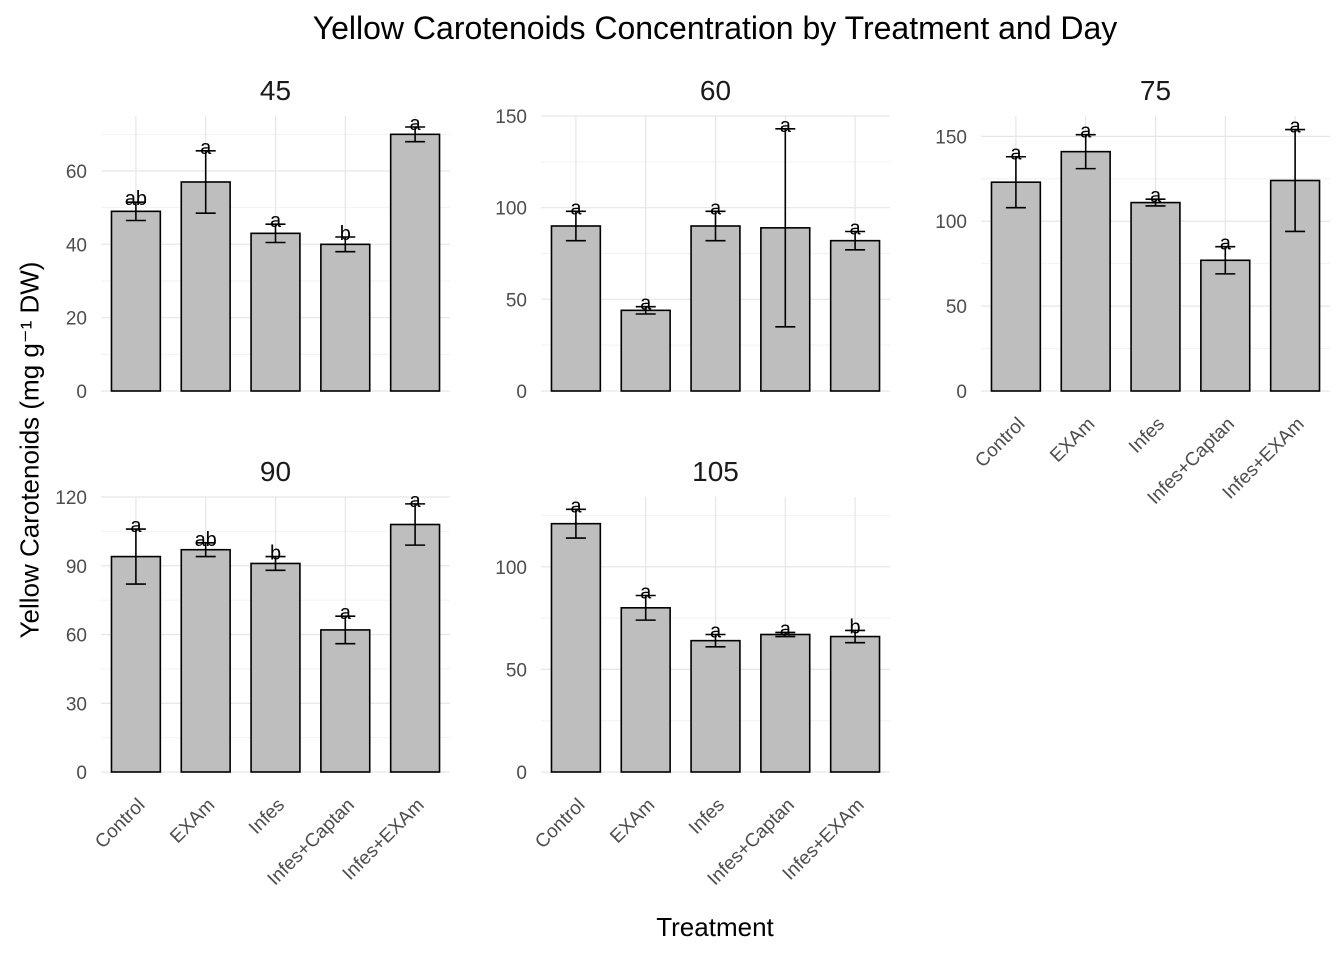  I want to click on y-tick-label: 120, so click(71, 498).